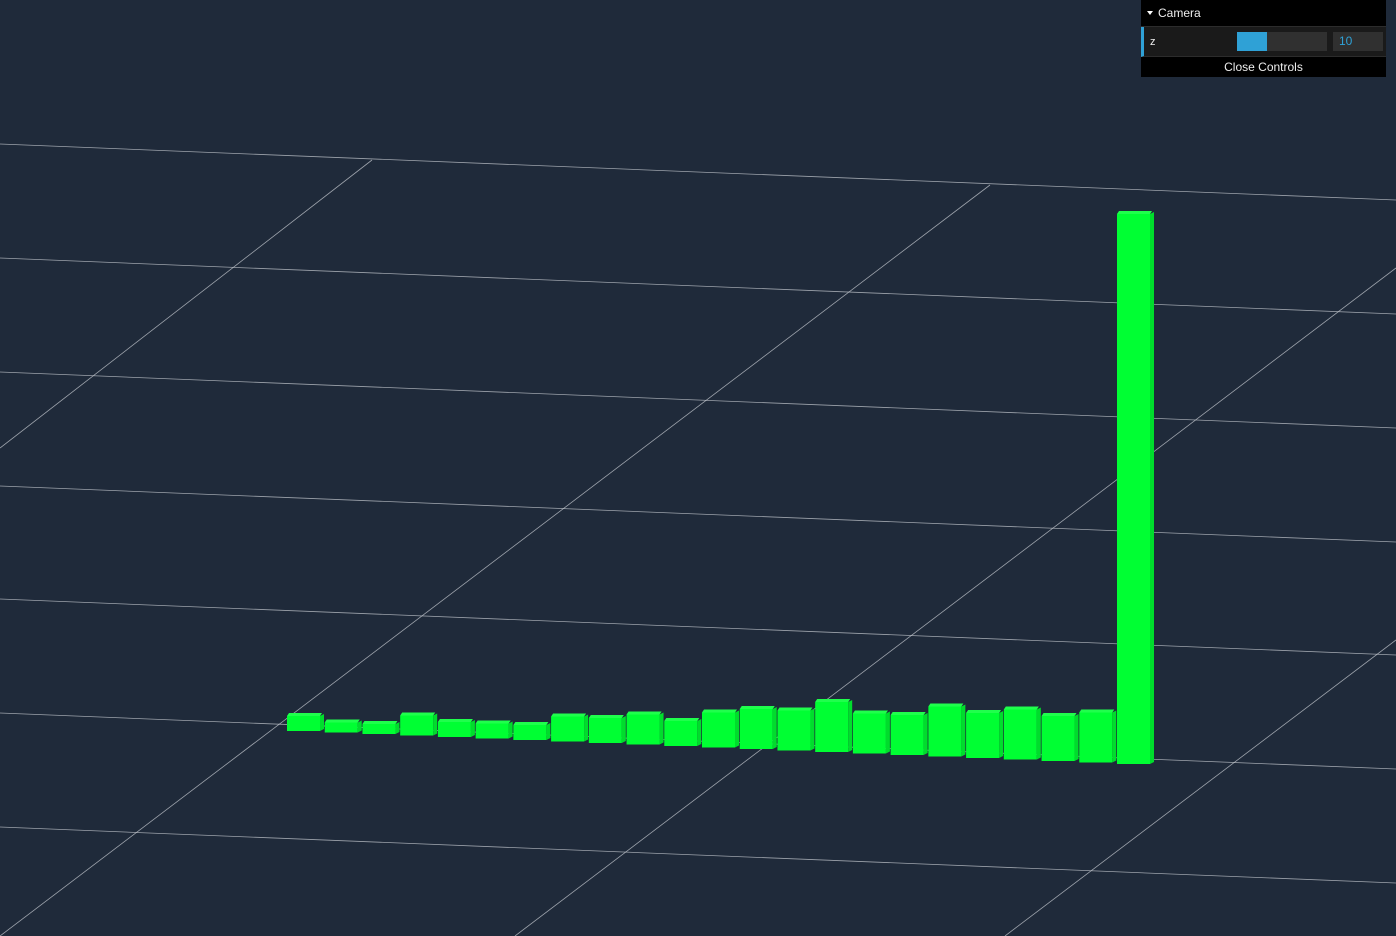 This screenshot has width=1396, height=936. Describe the element at coordinates (1263, 67) in the screenshot. I see `close-controls-button: Close Controls` at that location.